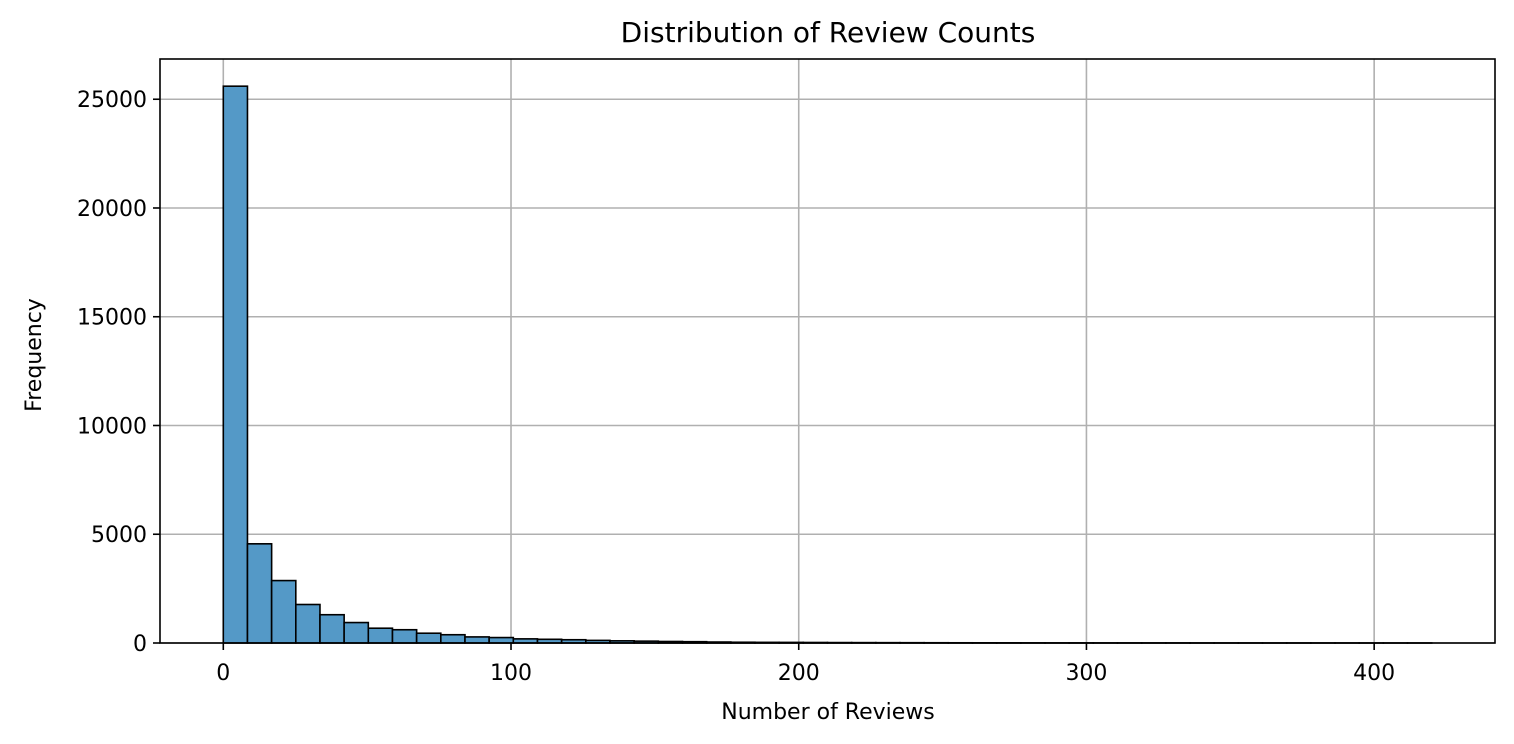 Image resolution: width=1514 pixels, height=744 pixels. What do you see at coordinates (828, 32) in the screenshot?
I see `chart-title: Distribution of Review Counts` at bounding box center [828, 32].